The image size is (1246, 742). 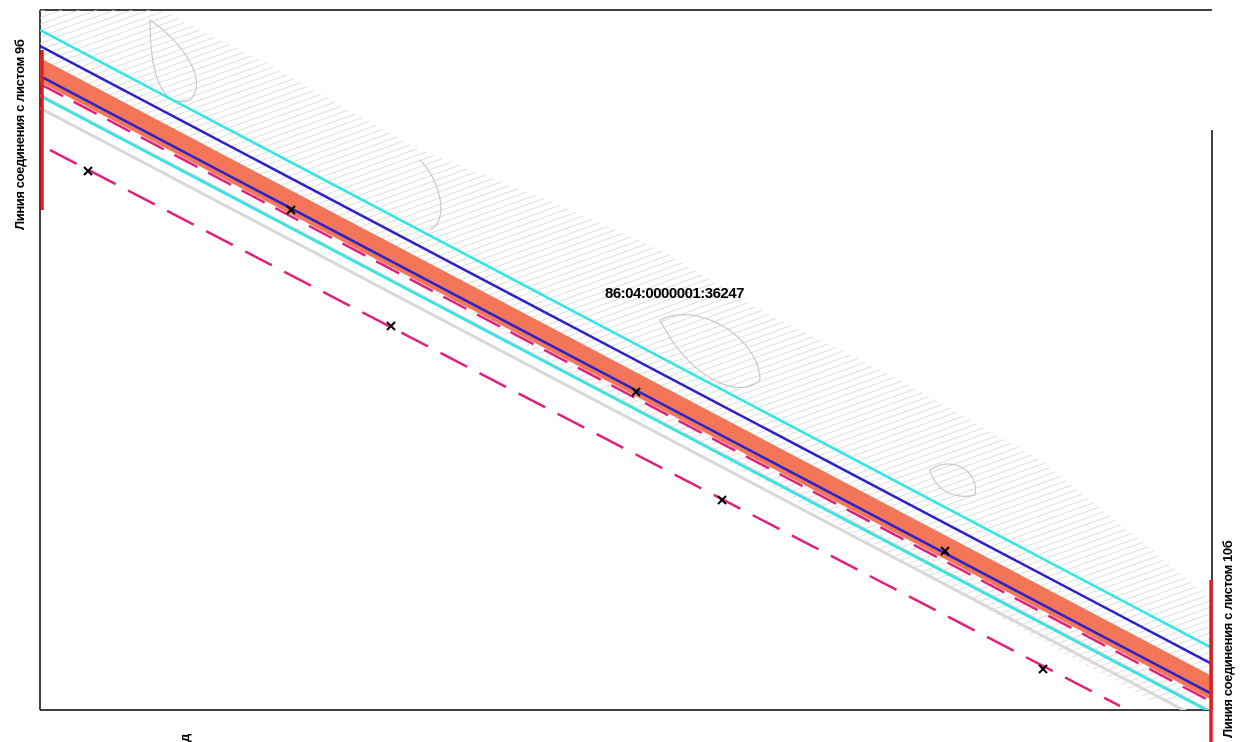 I want to click on north-mark-label: д, so click(x=184, y=737).